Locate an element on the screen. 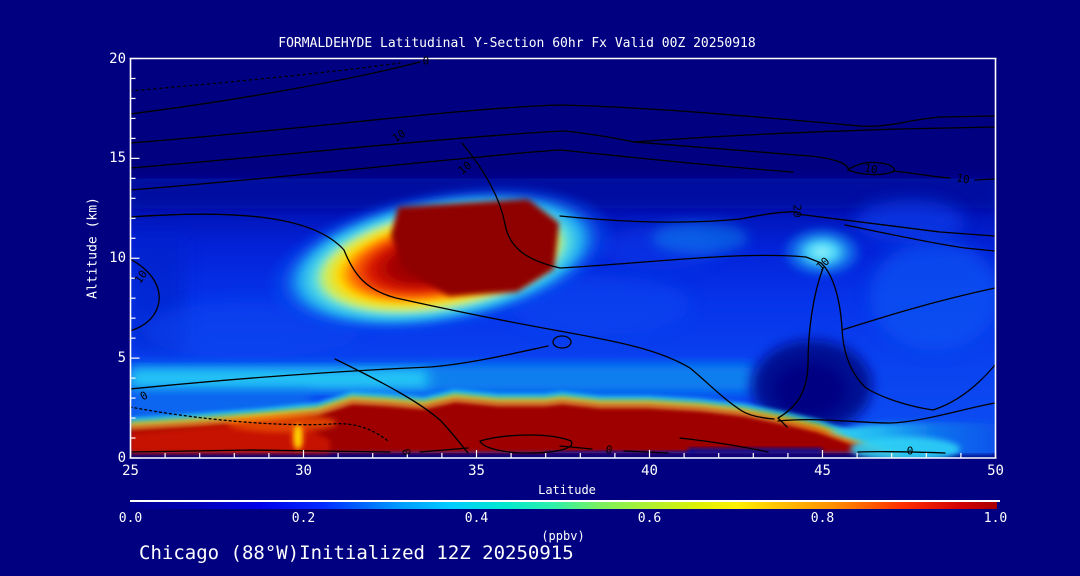 Image resolution: width=1080 pixels, height=576 pixels. station-init-annotation: Chicago (88°W)Initialized 12Z 20250915 is located at coordinates (356, 553).